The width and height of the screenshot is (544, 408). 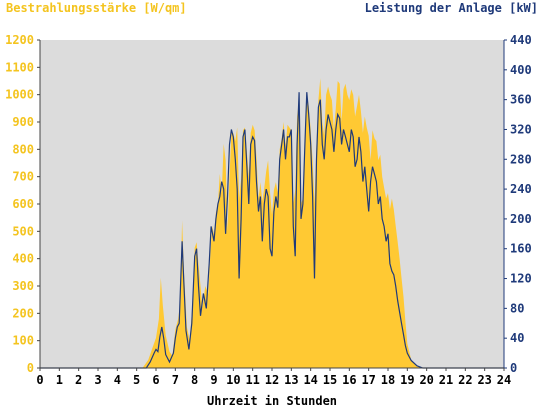 What do you see at coordinates (213, 380) in the screenshot?
I see `x-tick-label: 9` at bounding box center [213, 380].